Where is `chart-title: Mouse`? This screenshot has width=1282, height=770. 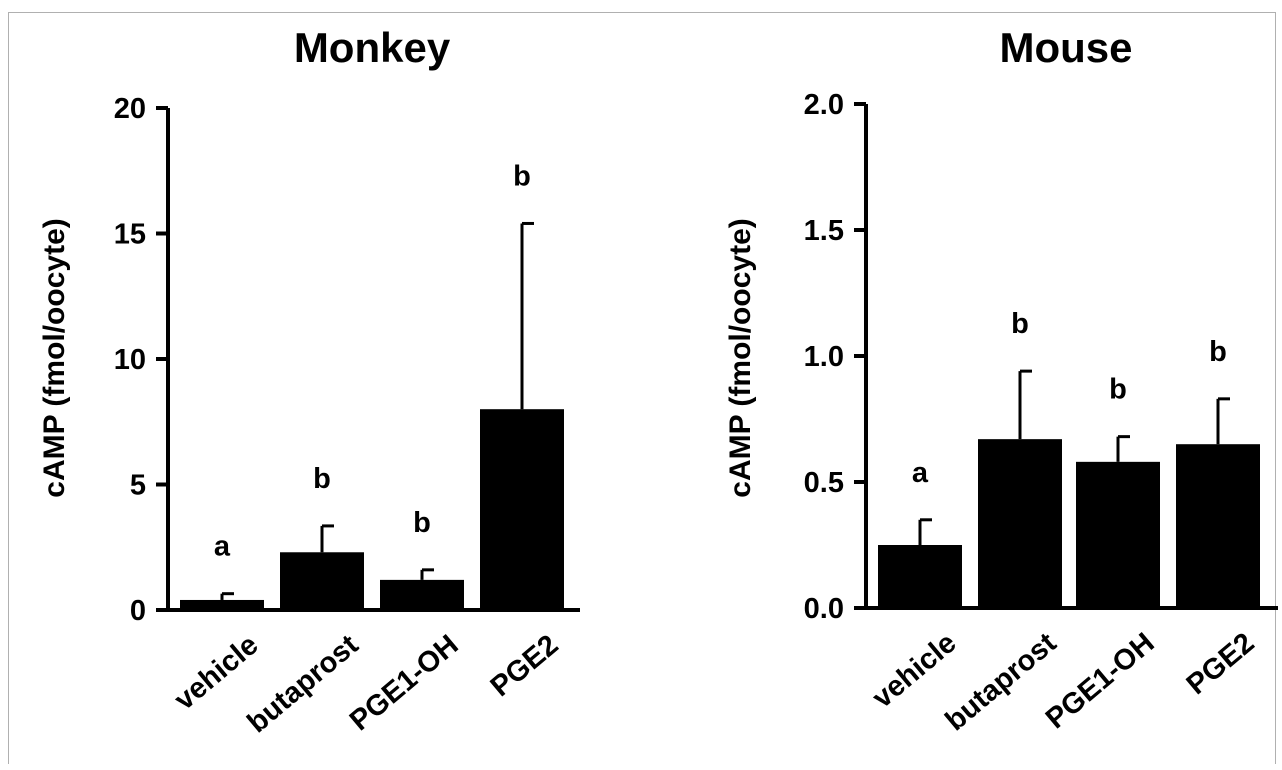
chart-title: Mouse is located at coordinates (1065, 47).